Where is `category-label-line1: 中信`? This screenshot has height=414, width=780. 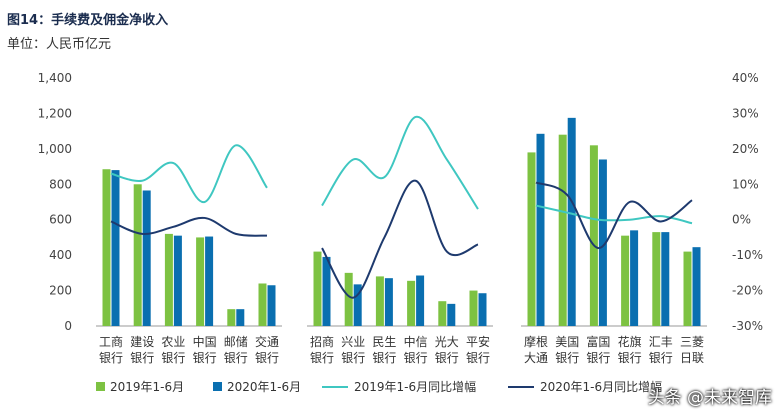
category-label-line1: 中信 is located at coordinates (416, 341).